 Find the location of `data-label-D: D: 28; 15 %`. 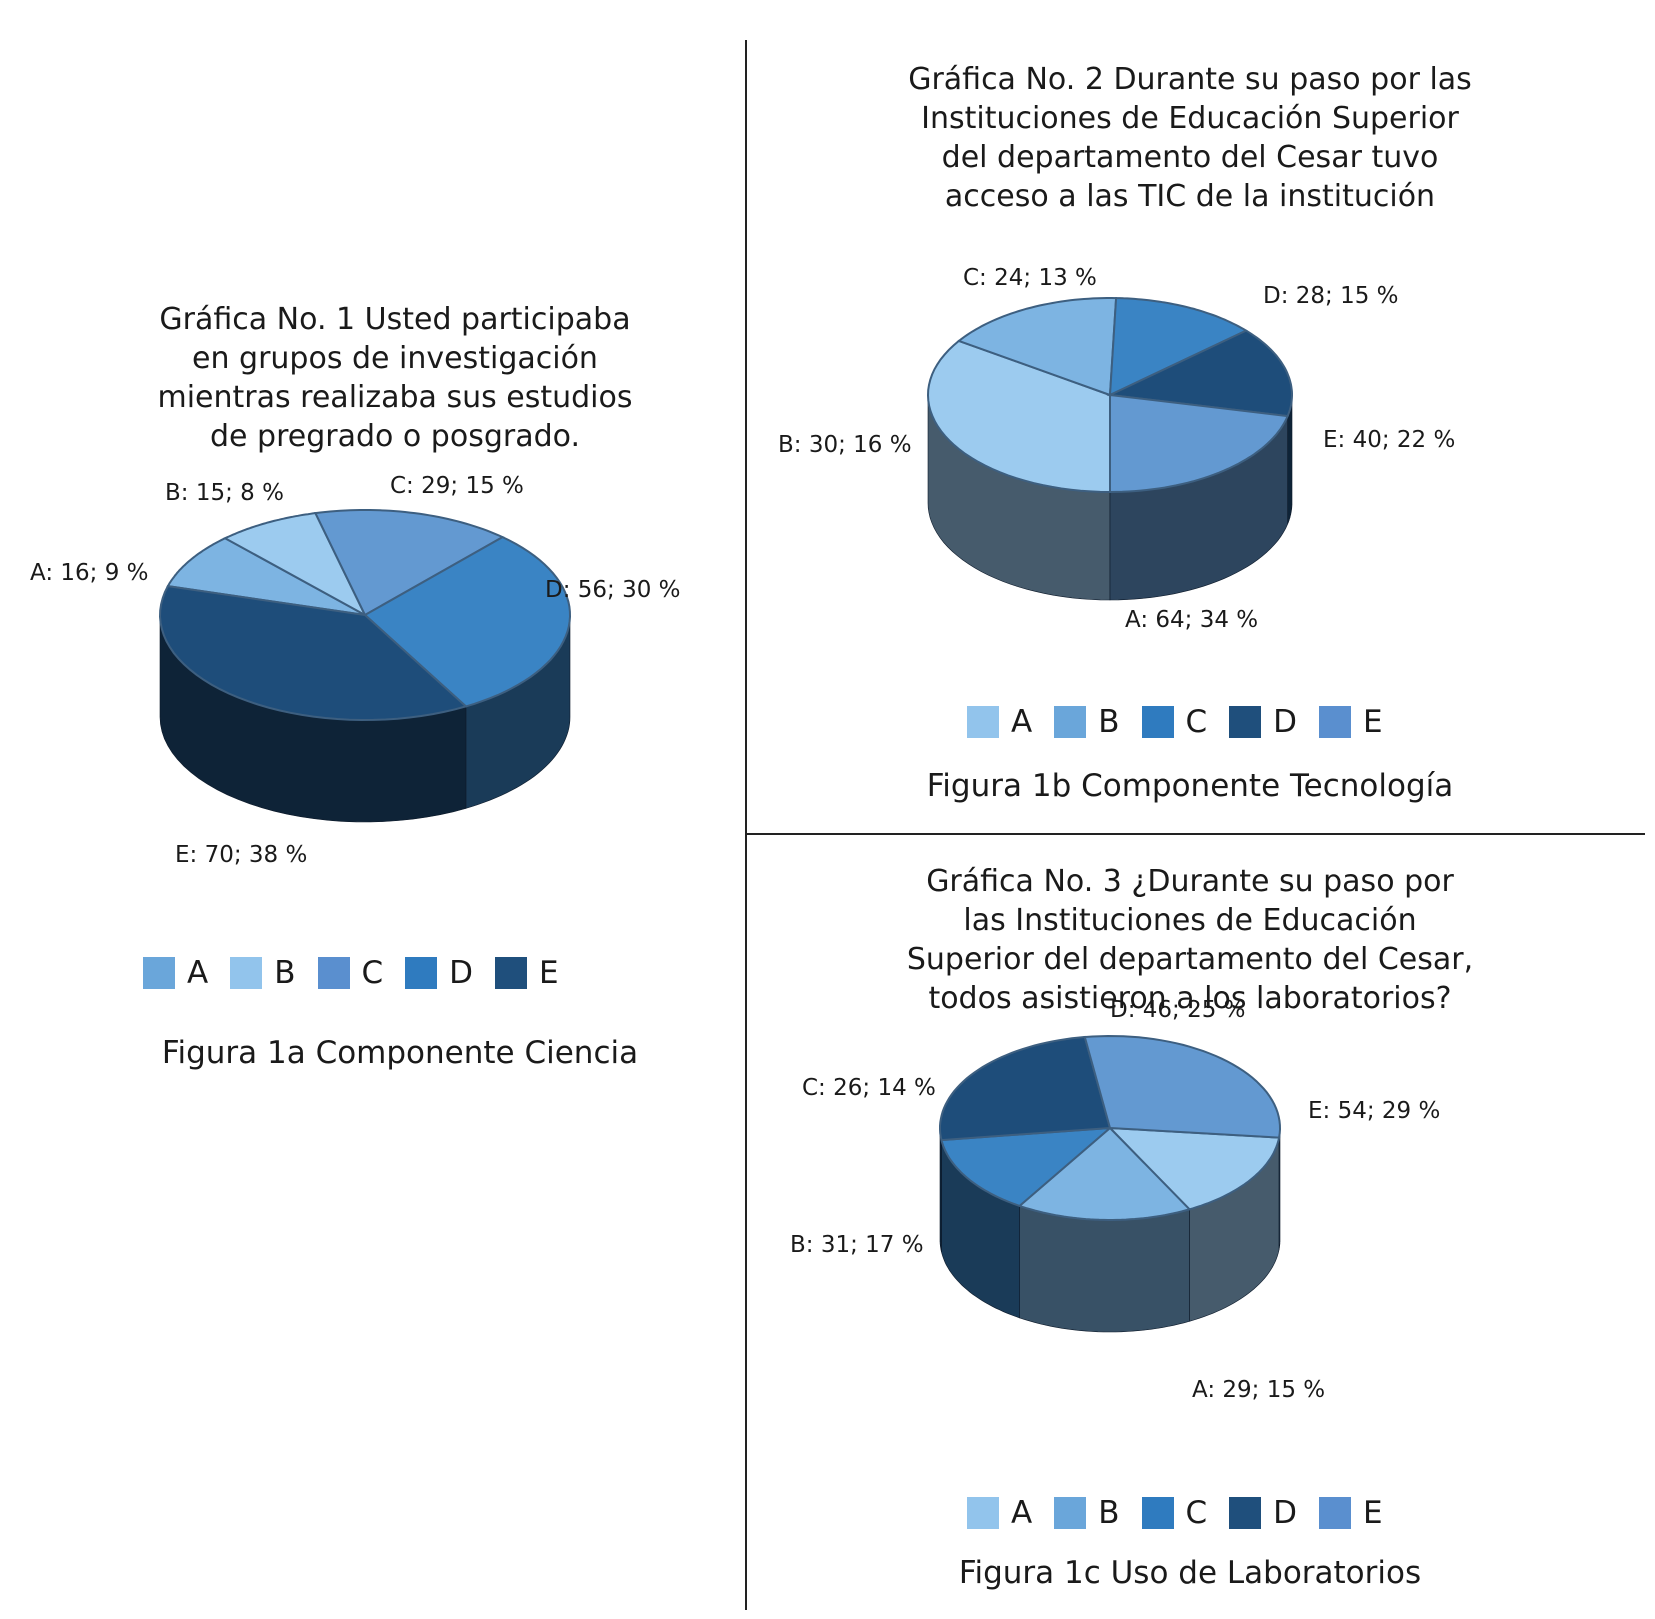

data-label-D: D: 28; 15 % is located at coordinates (1331, 296).